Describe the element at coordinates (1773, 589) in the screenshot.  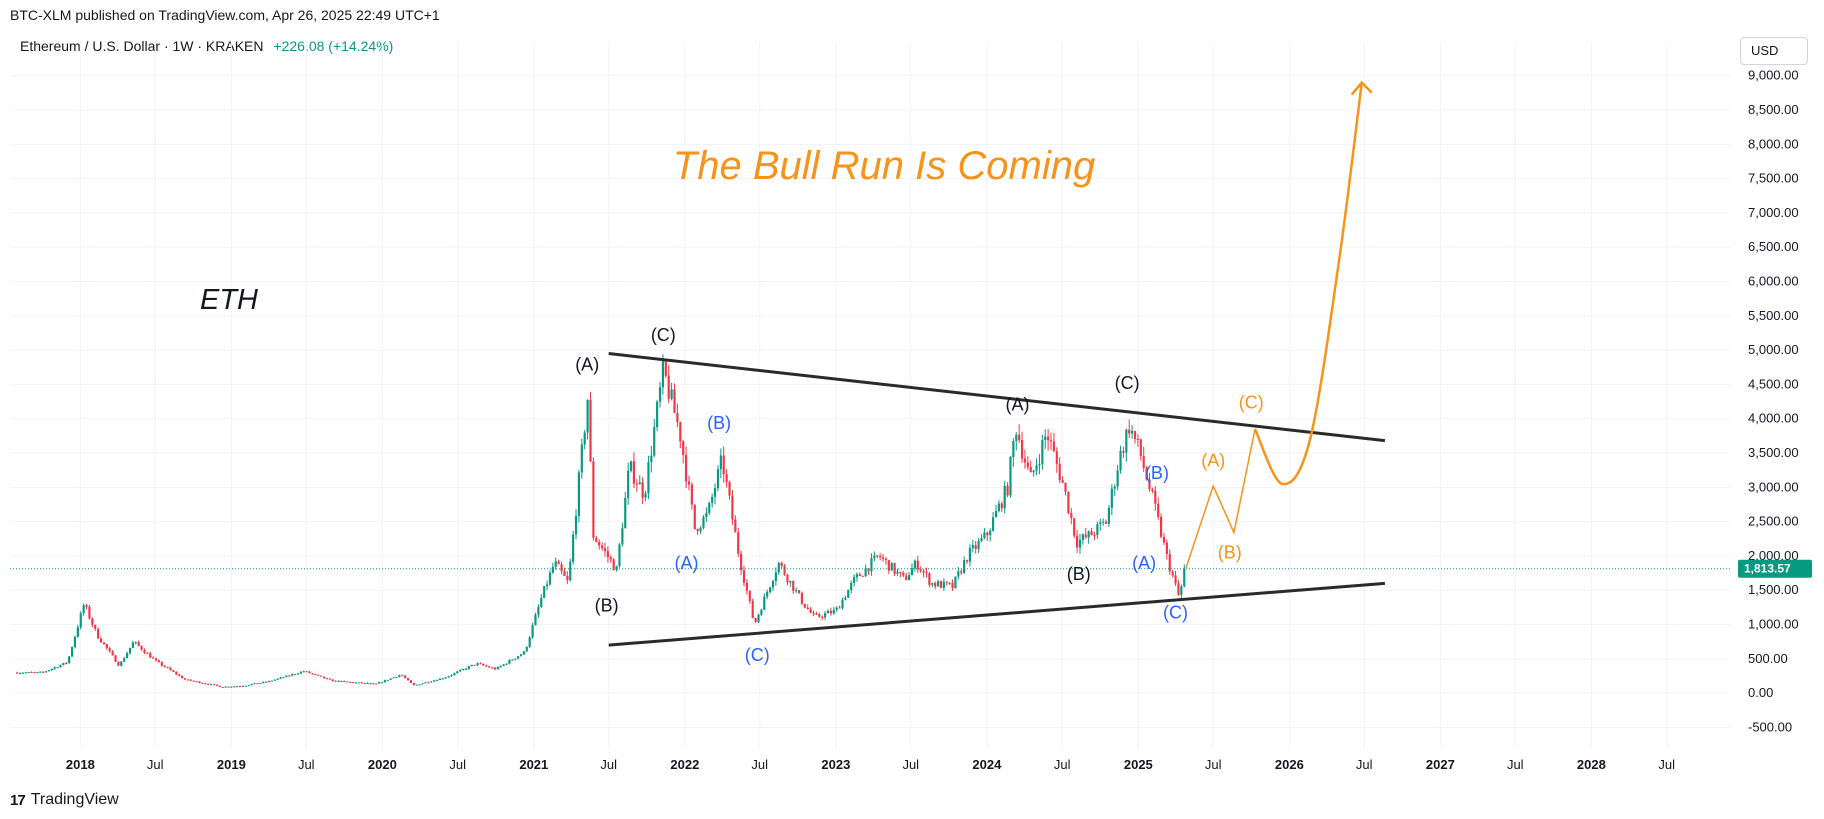
I see `y-tick-label: 1,500.00` at that location.